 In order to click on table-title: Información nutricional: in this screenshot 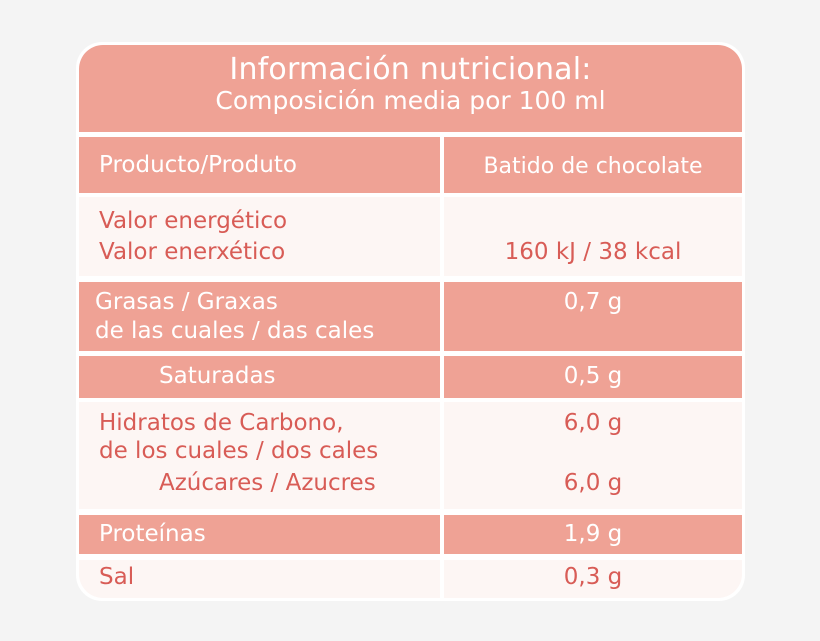, I will do `click(410, 69)`.